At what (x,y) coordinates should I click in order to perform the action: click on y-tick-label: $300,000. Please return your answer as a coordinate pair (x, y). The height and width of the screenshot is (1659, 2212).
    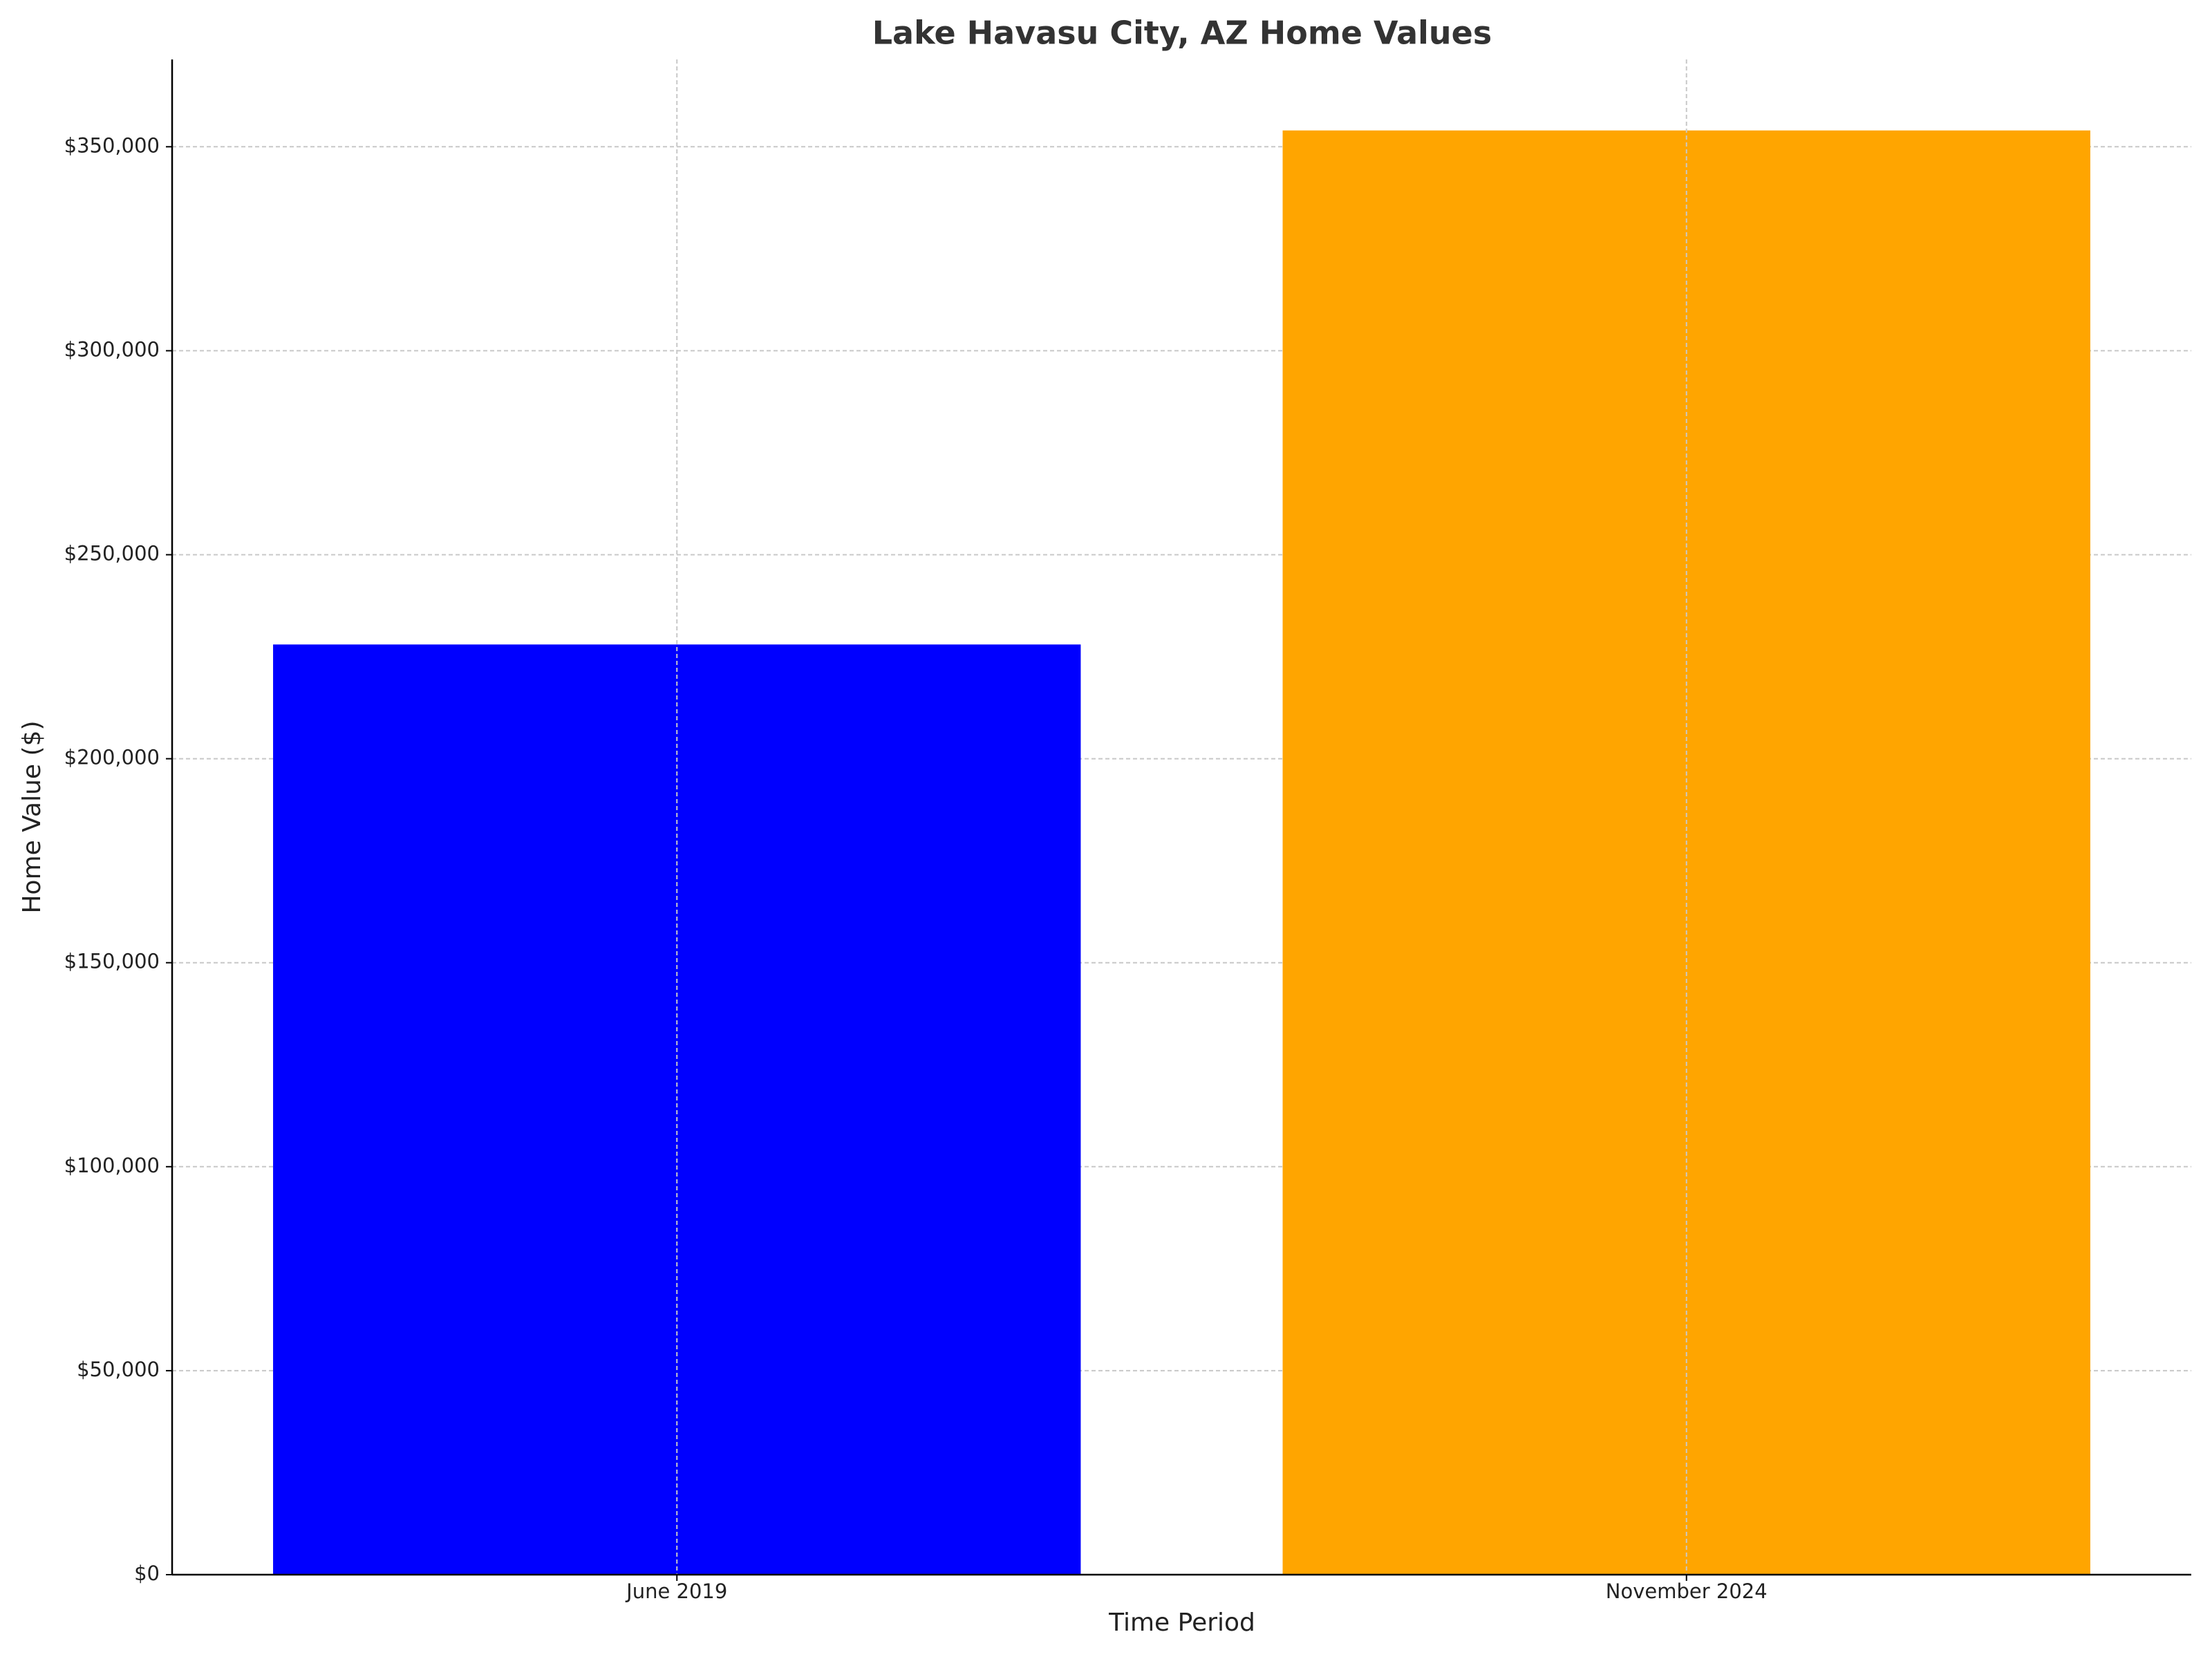
    Looking at the image, I should click on (112, 349).